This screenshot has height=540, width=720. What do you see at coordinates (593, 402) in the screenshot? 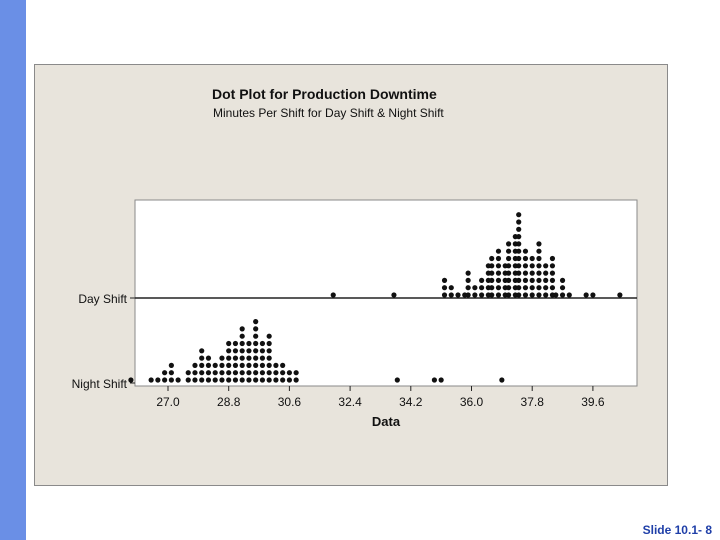
I see `x-tick-label: 39.6` at bounding box center [593, 402].